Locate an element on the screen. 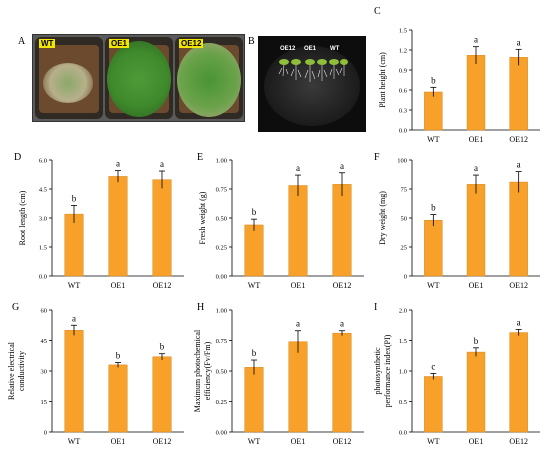 The height and width of the screenshot is (463, 550). pot-wt: WT is located at coordinates (69, 78).